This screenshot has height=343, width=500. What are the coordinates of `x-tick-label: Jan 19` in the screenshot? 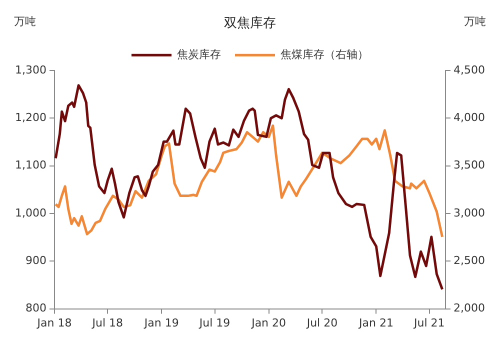 It's located at (161, 323).